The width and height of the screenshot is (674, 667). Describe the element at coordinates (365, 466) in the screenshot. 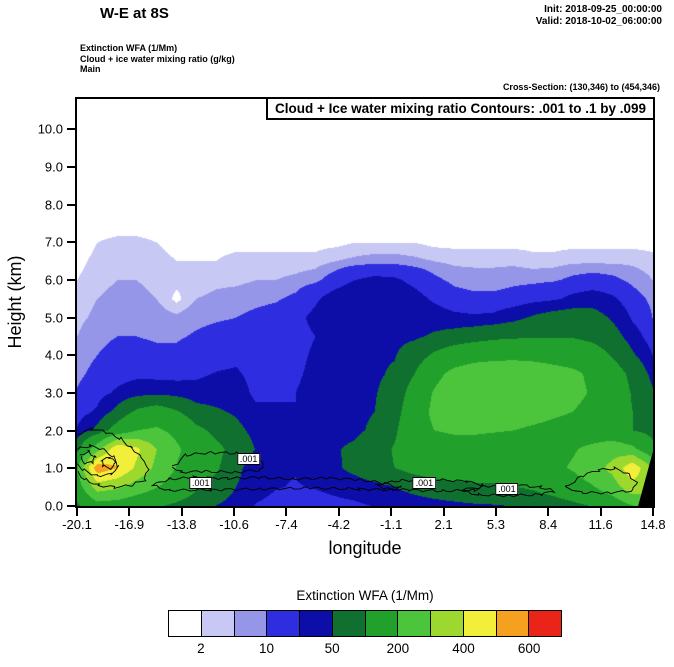

I see `cloud-contour-overlay` at that location.